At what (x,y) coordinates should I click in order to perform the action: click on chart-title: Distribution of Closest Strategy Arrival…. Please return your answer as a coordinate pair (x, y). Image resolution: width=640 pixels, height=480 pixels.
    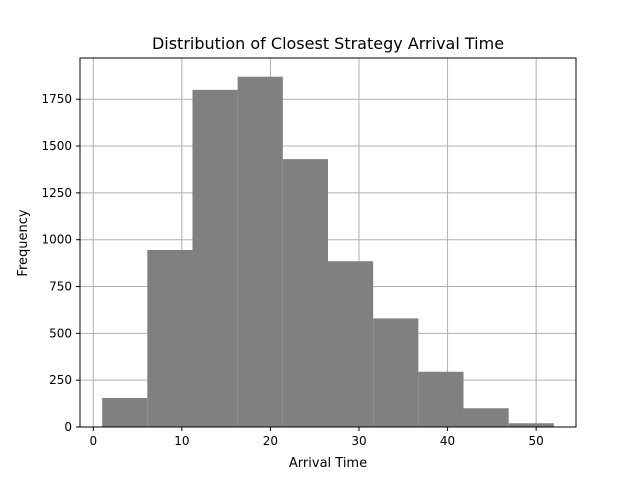
    Looking at the image, I should click on (328, 43).